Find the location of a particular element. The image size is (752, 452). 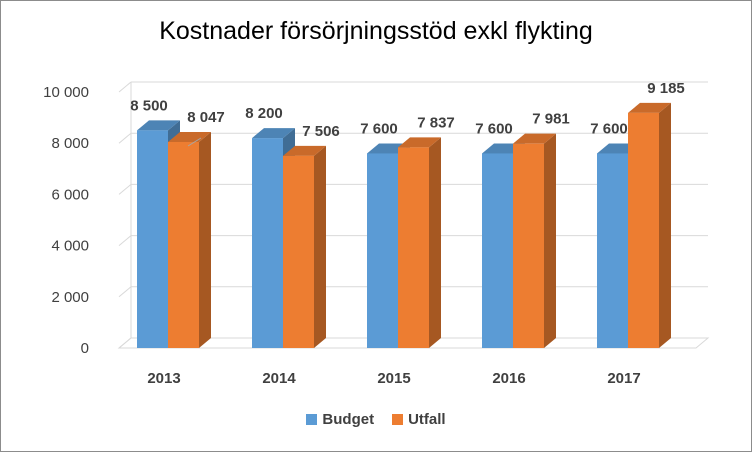

legend-swatch-utfall is located at coordinates (398, 419).